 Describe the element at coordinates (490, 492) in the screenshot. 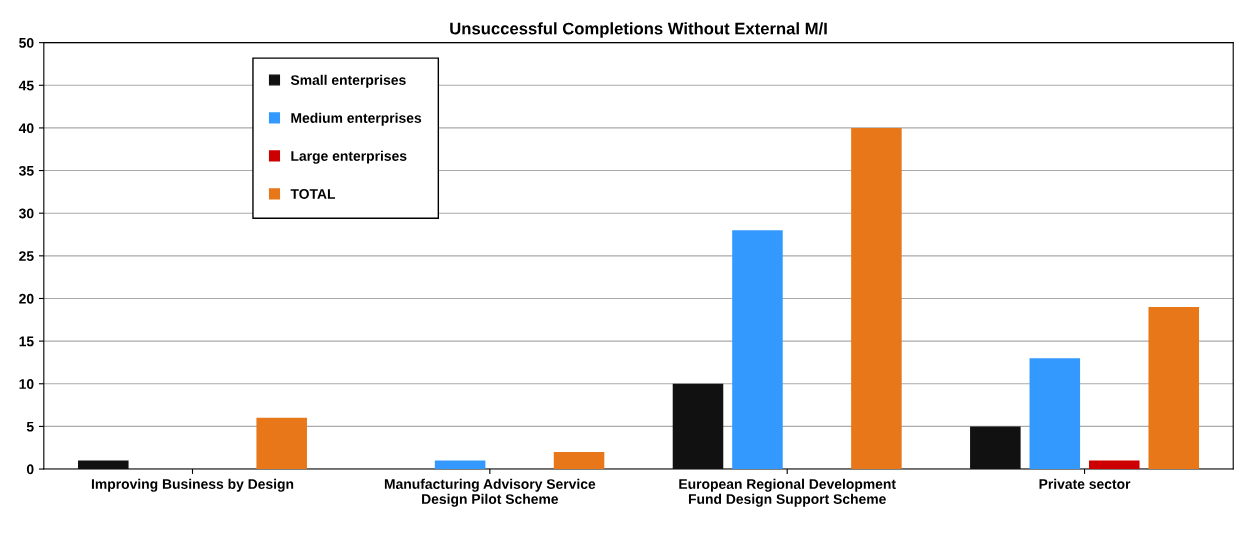

I see `x-tick-label: Manufacturing Advisory Service Design Pilot Scheme` at that location.